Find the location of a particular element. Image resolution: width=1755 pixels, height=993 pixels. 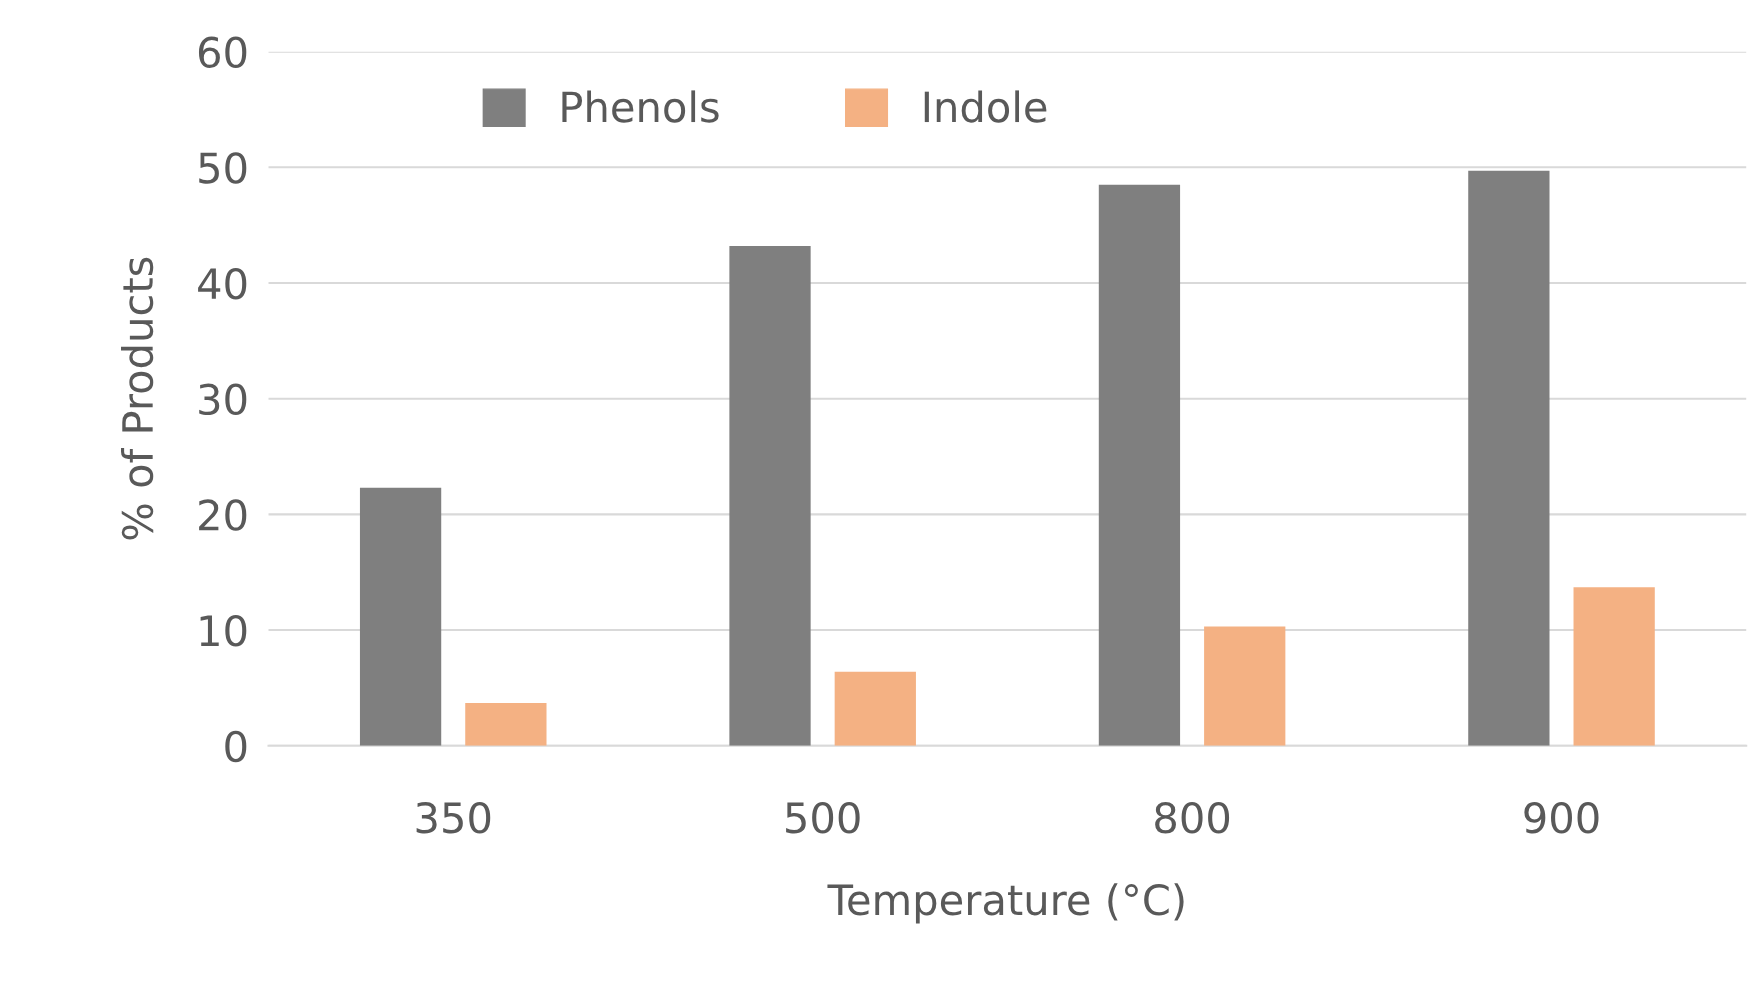

y-tick-label: 40 is located at coordinates (222, 283).